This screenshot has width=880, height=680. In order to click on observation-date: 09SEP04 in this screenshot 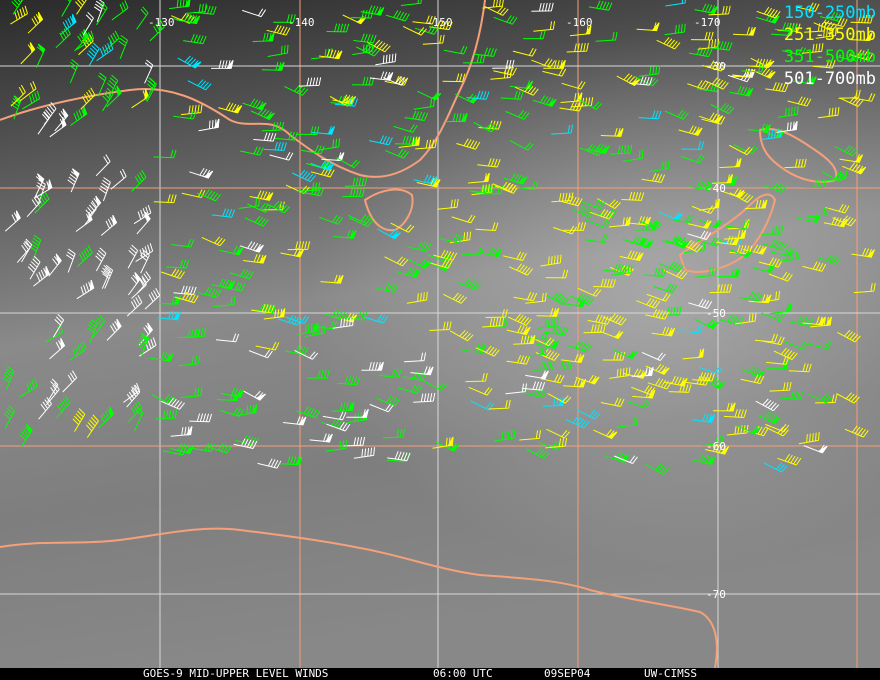, I will do `click(567, 673)`.